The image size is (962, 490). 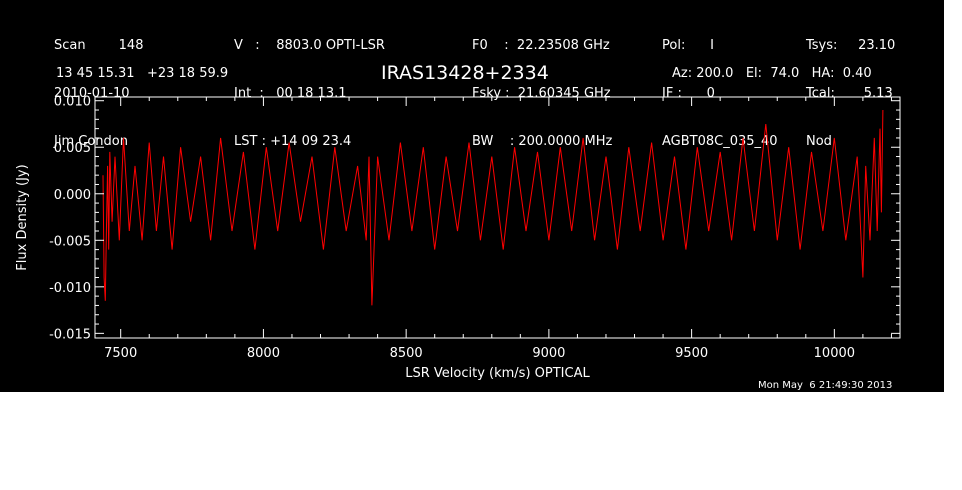 What do you see at coordinates (309, 45) in the screenshot?
I see `velocity-text: V : 8803.0 OPTI-LSR` at bounding box center [309, 45].